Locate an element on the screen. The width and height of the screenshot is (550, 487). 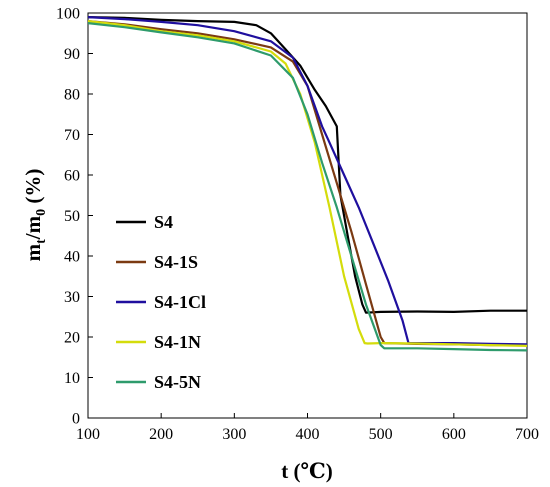
y-tick-label: 60 is located at coordinates (72, 176).